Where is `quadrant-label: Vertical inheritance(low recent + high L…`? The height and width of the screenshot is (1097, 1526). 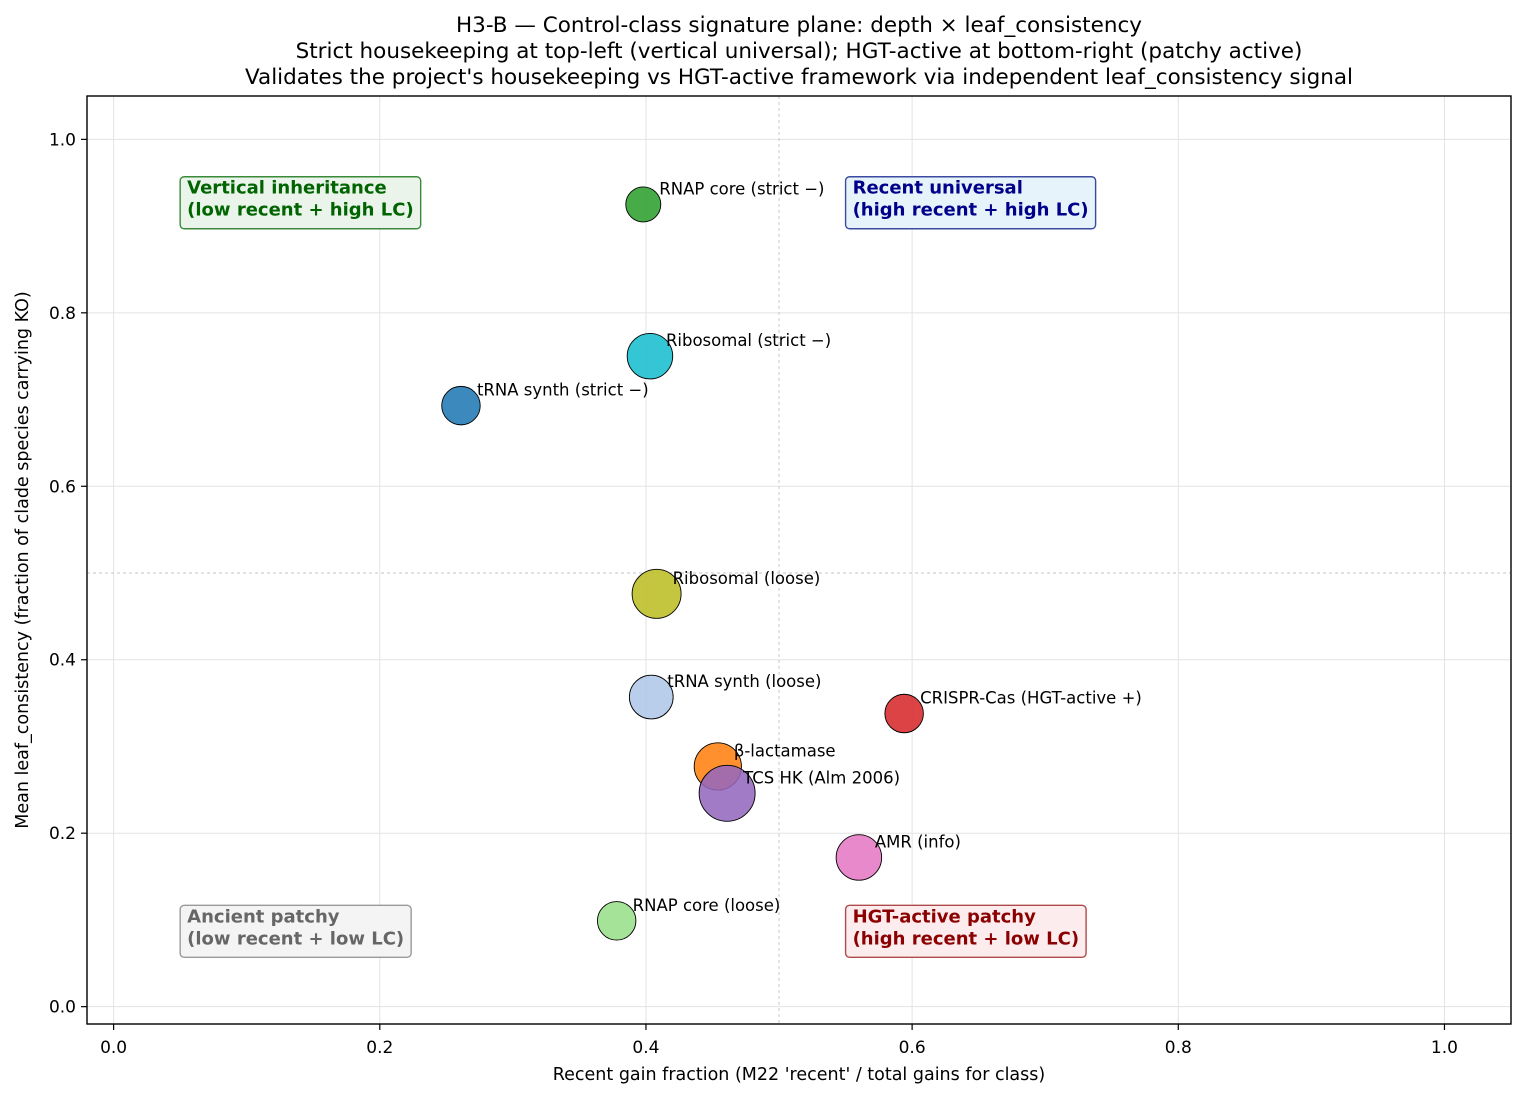
quadrant-label: Vertical inheritance(low recent + high L… is located at coordinates (300, 203).